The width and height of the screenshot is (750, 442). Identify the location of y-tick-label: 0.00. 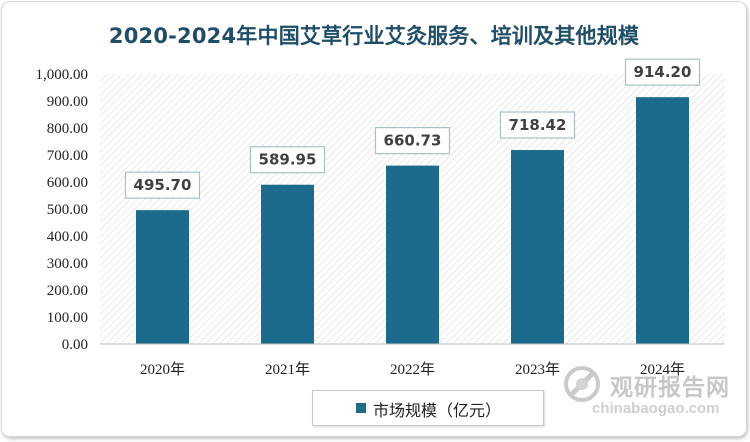
(75, 345).